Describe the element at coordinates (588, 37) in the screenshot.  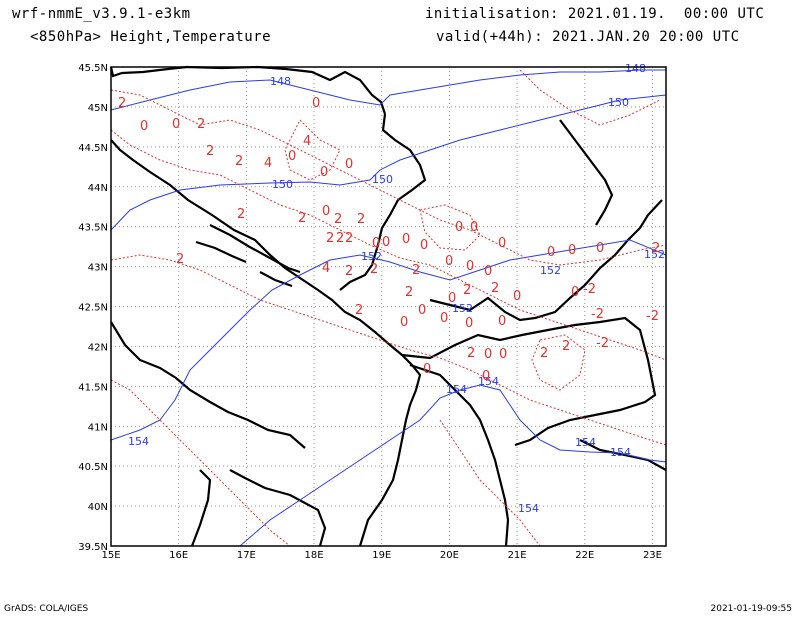
I see `valid-time: valid(+44h): 2021.JAN.20 20:00 UTC` at that location.